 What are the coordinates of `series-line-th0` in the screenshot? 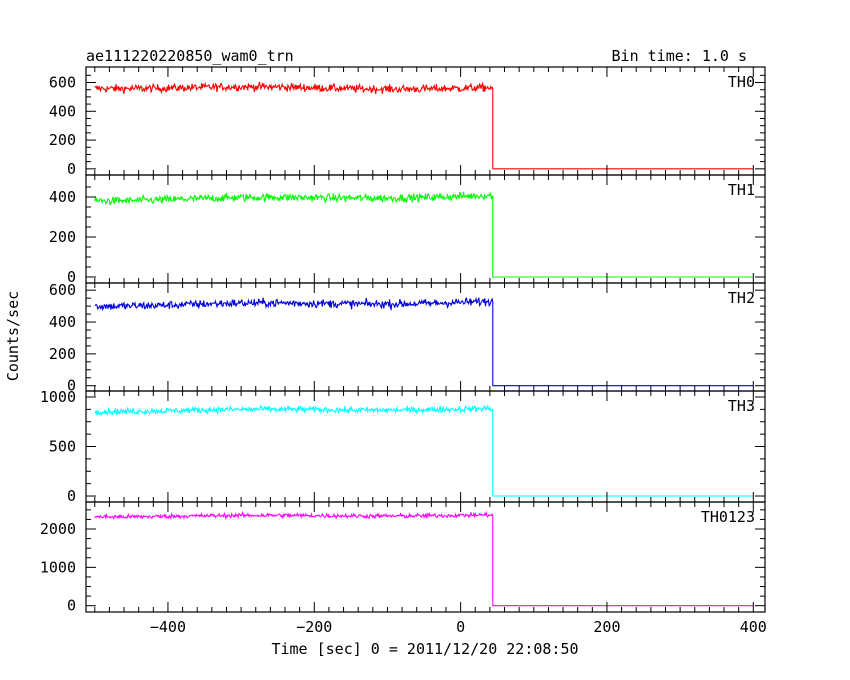 It's located at (424, 125).